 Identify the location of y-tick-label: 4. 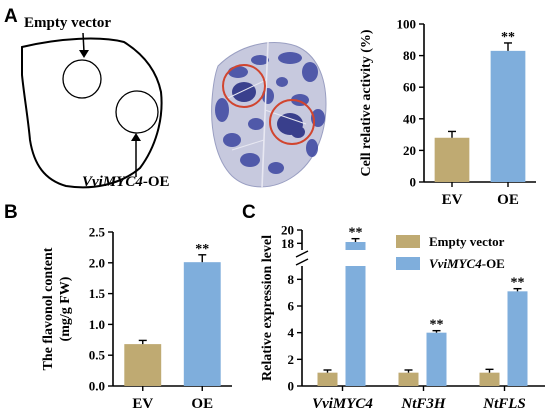
(291, 332).